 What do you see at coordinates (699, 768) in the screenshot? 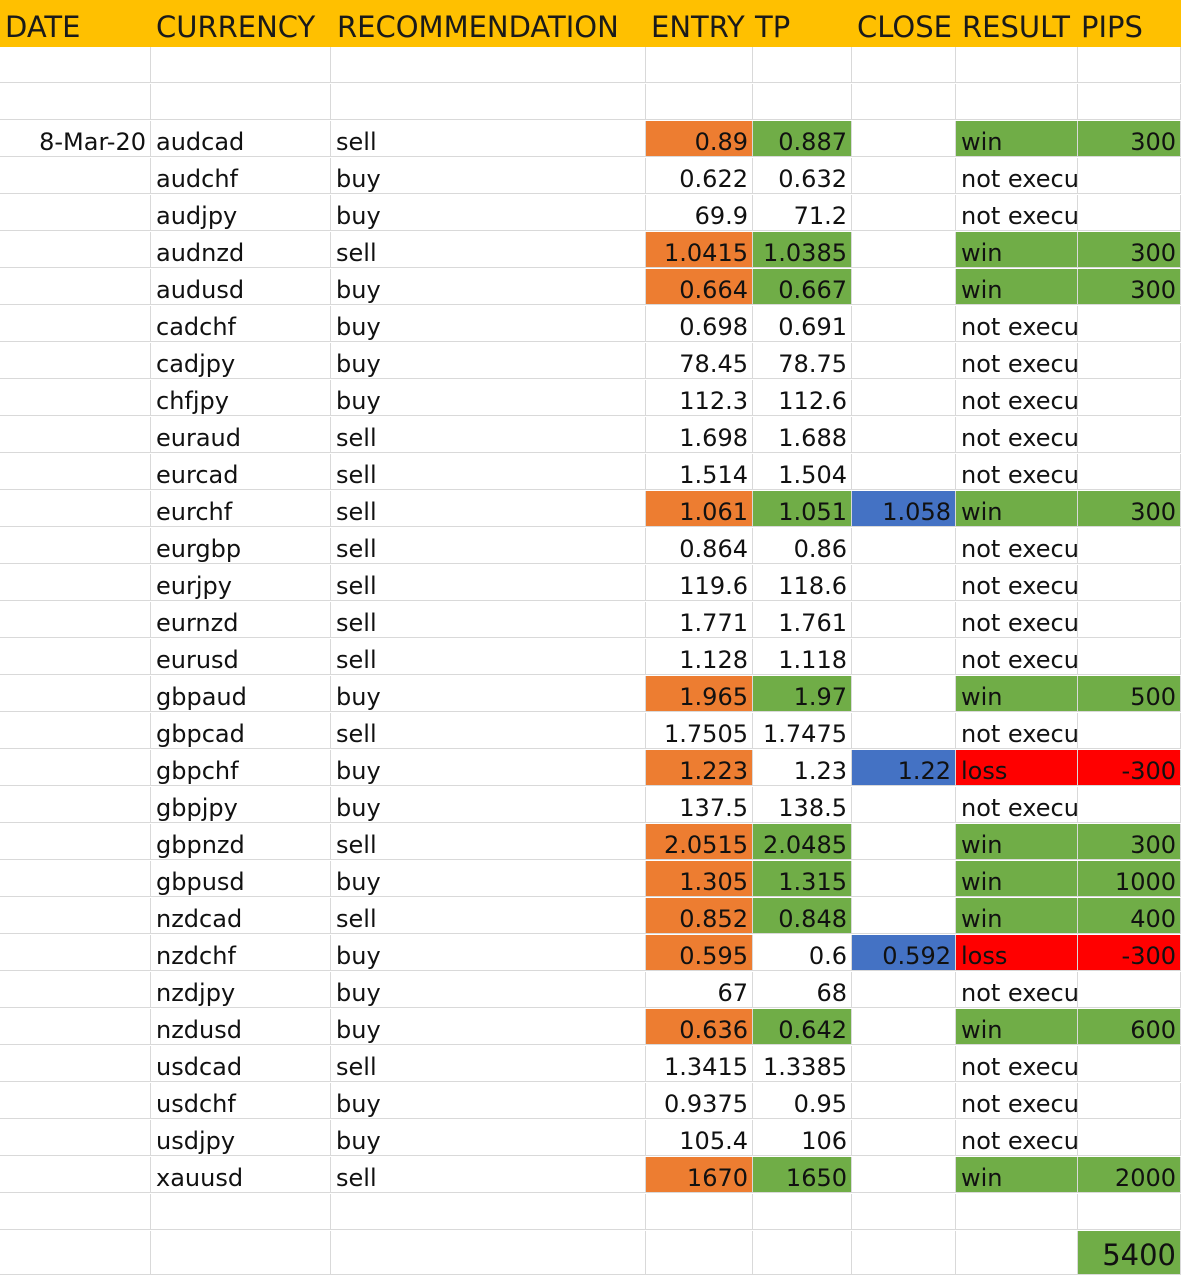
I see `entry-cell: 1.223` at bounding box center [699, 768].